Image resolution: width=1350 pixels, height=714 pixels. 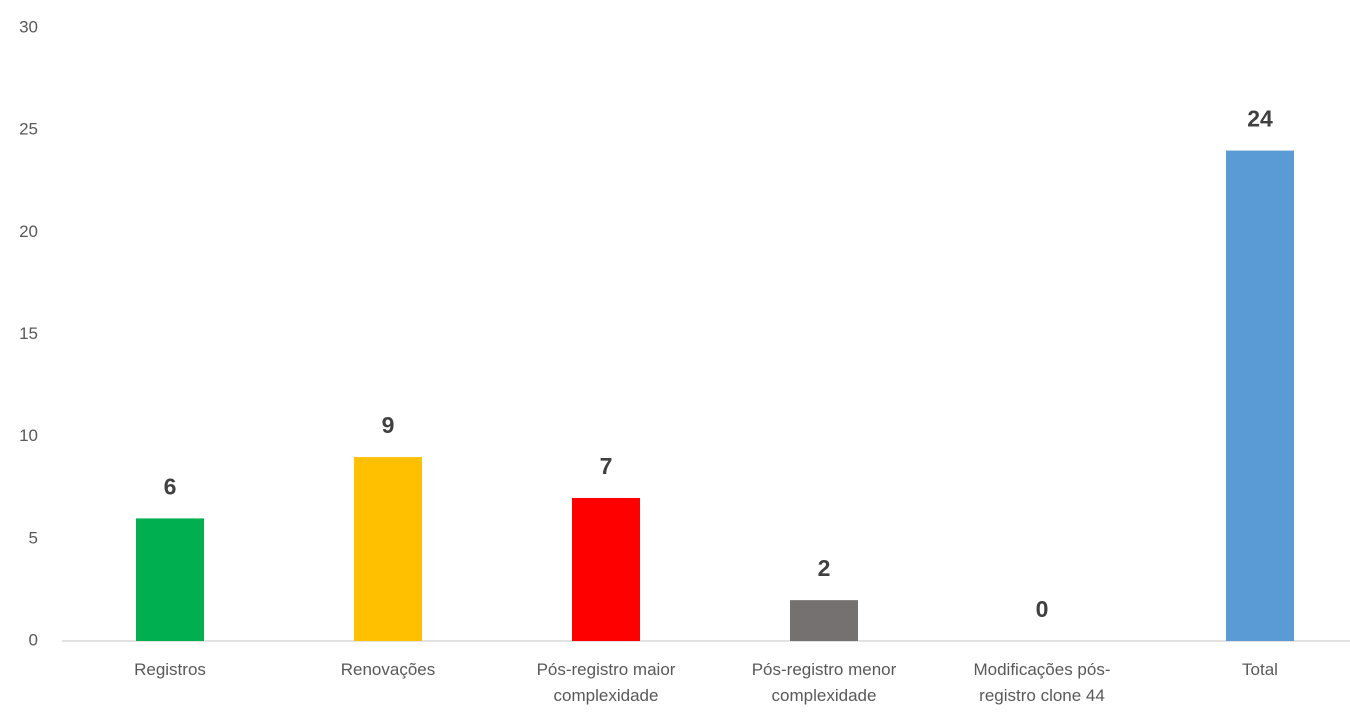 What do you see at coordinates (1260, 119) in the screenshot?
I see `value-label: 24` at bounding box center [1260, 119].